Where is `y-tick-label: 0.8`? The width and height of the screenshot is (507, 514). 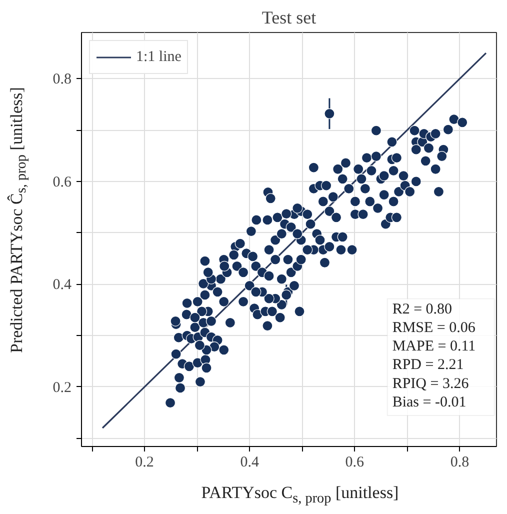
y-tick-label: 0.8 is located at coordinates (62, 80).